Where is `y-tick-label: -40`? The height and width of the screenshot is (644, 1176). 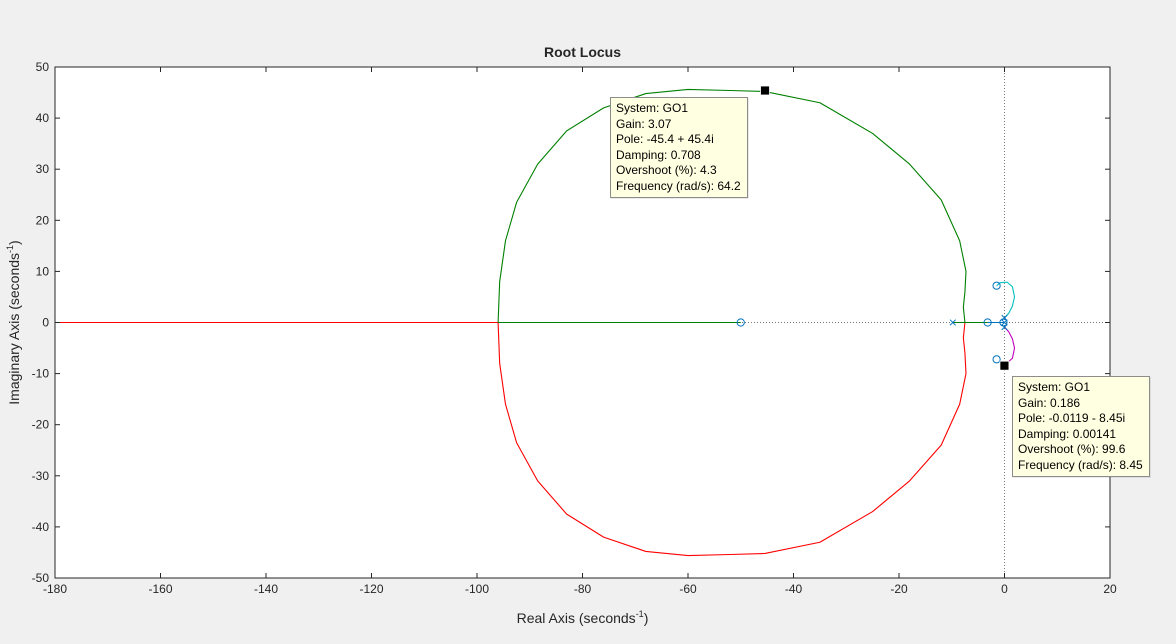
y-tick-label: -40 is located at coordinates (41, 527).